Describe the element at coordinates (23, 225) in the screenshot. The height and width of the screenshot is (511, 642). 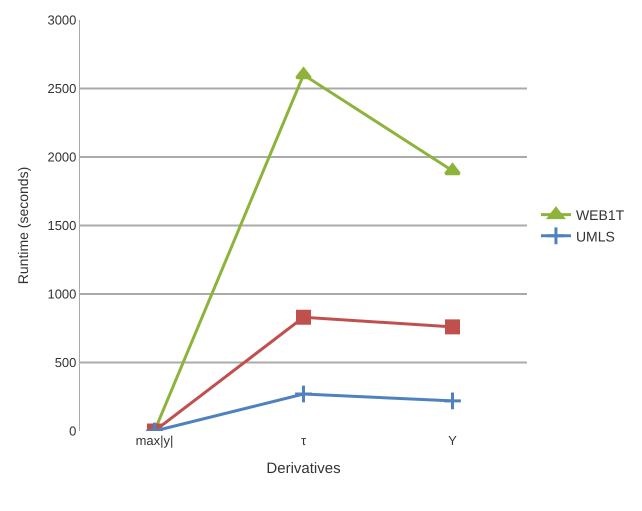
I see `y-axis-title: Runtime (seconds)` at that location.